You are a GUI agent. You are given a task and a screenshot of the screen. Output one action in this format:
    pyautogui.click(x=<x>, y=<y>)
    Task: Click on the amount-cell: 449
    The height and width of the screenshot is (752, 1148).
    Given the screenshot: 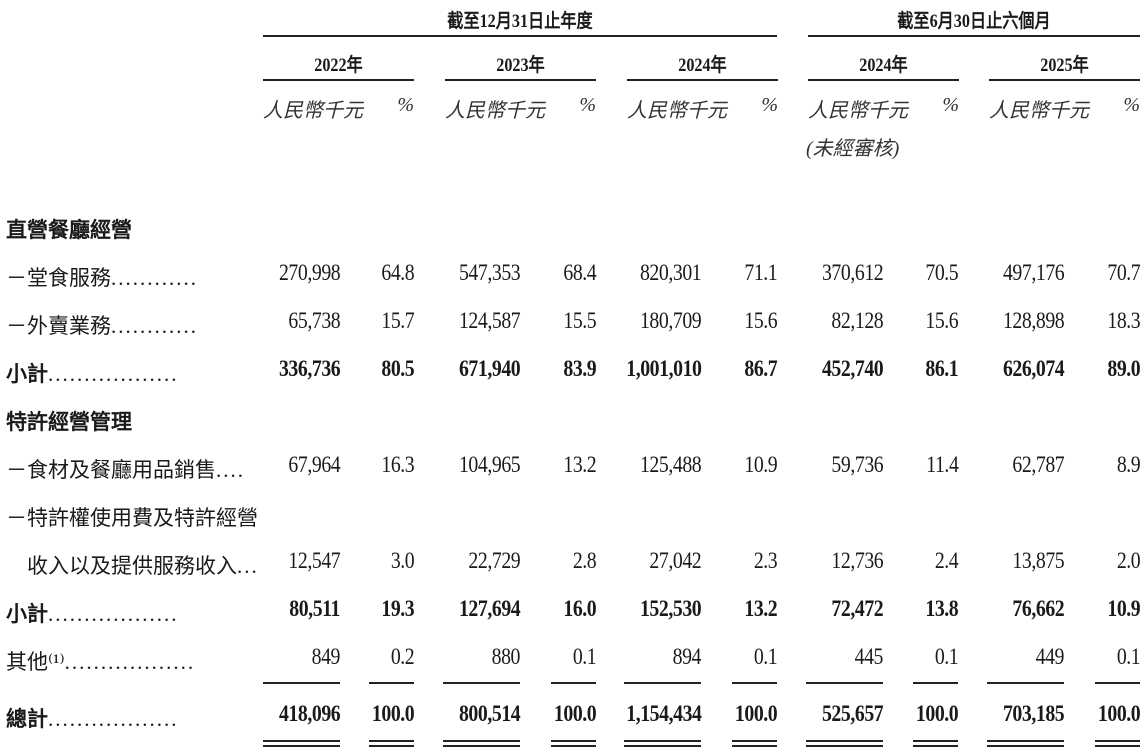 What is the action you would take?
    pyautogui.click(x=1050, y=656)
    